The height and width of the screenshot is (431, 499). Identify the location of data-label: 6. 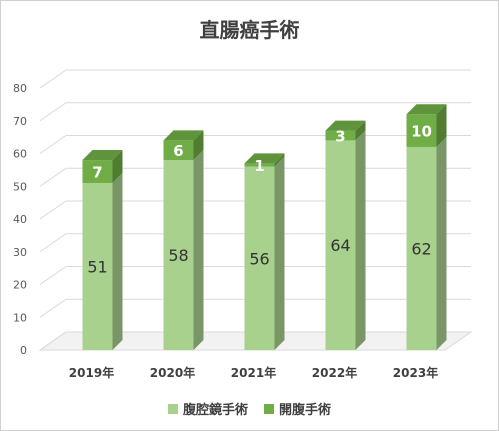
(178, 151).